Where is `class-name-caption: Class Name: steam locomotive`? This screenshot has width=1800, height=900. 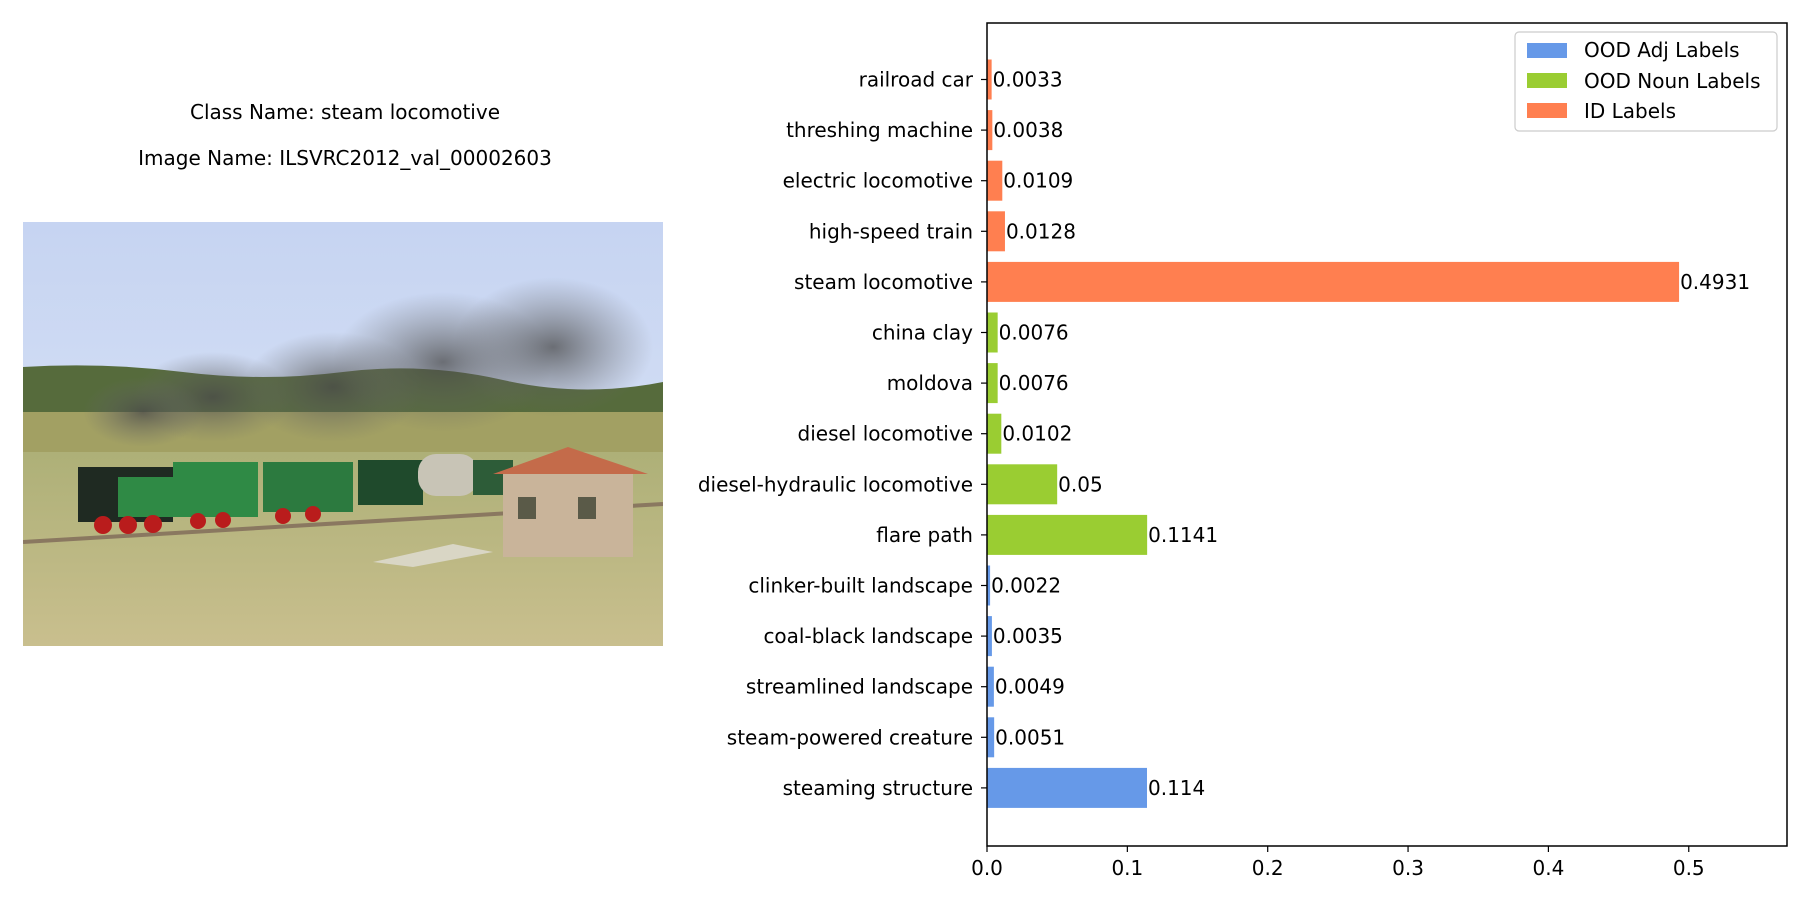 class-name-caption: Class Name: steam locomotive is located at coordinates (345, 112).